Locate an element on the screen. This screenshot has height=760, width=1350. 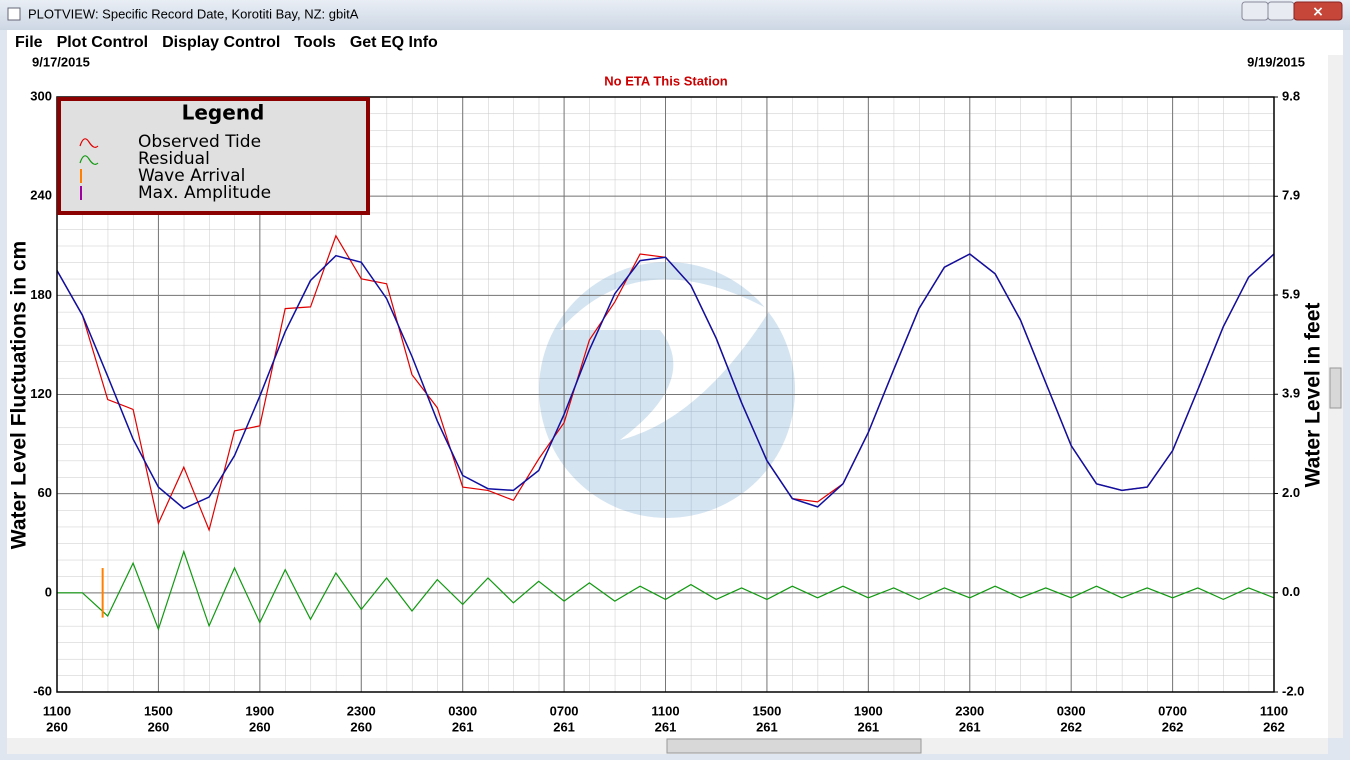
menu-item: File is located at coordinates (29, 42).